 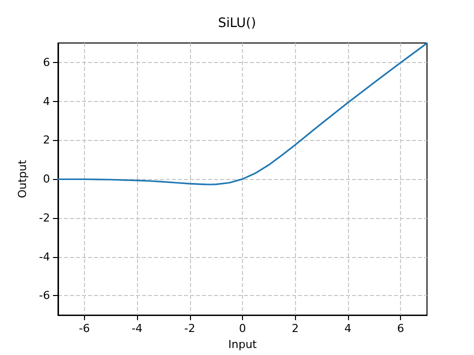 What do you see at coordinates (46, 179) in the screenshot?
I see `y-tick-label: 0` at bounding box center [46, 179].